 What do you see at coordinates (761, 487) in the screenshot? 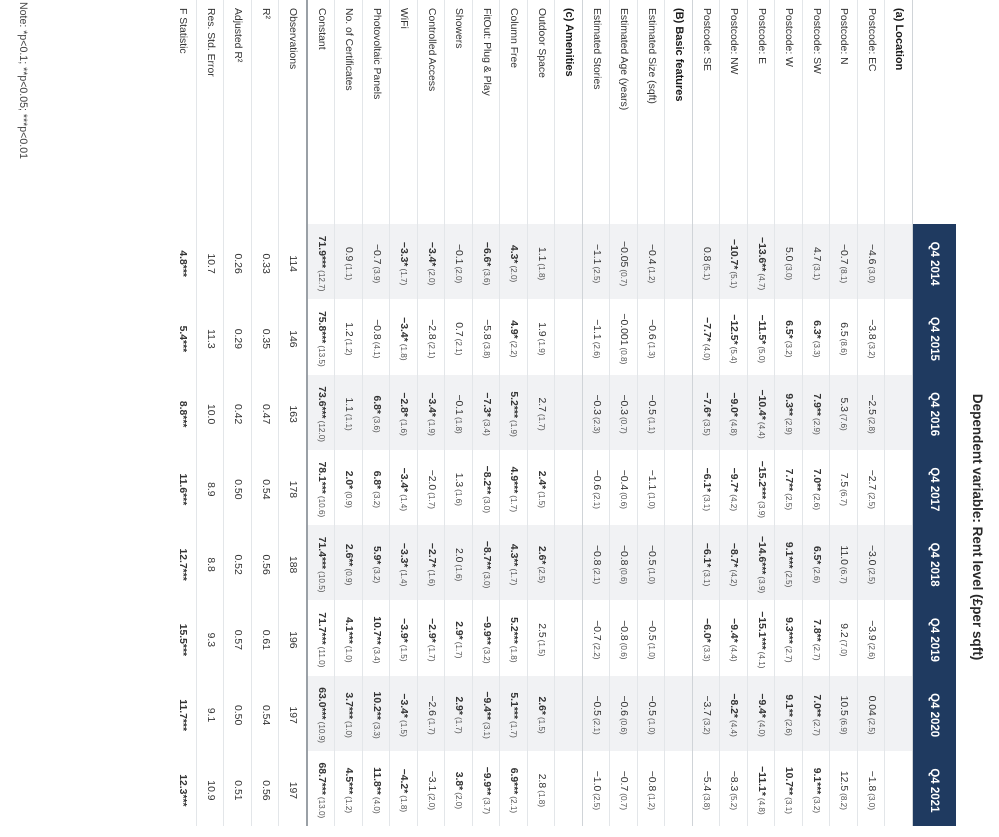
I see `coefficient-cell: −15.2***(3.9)` at bounding box center [761, 487].